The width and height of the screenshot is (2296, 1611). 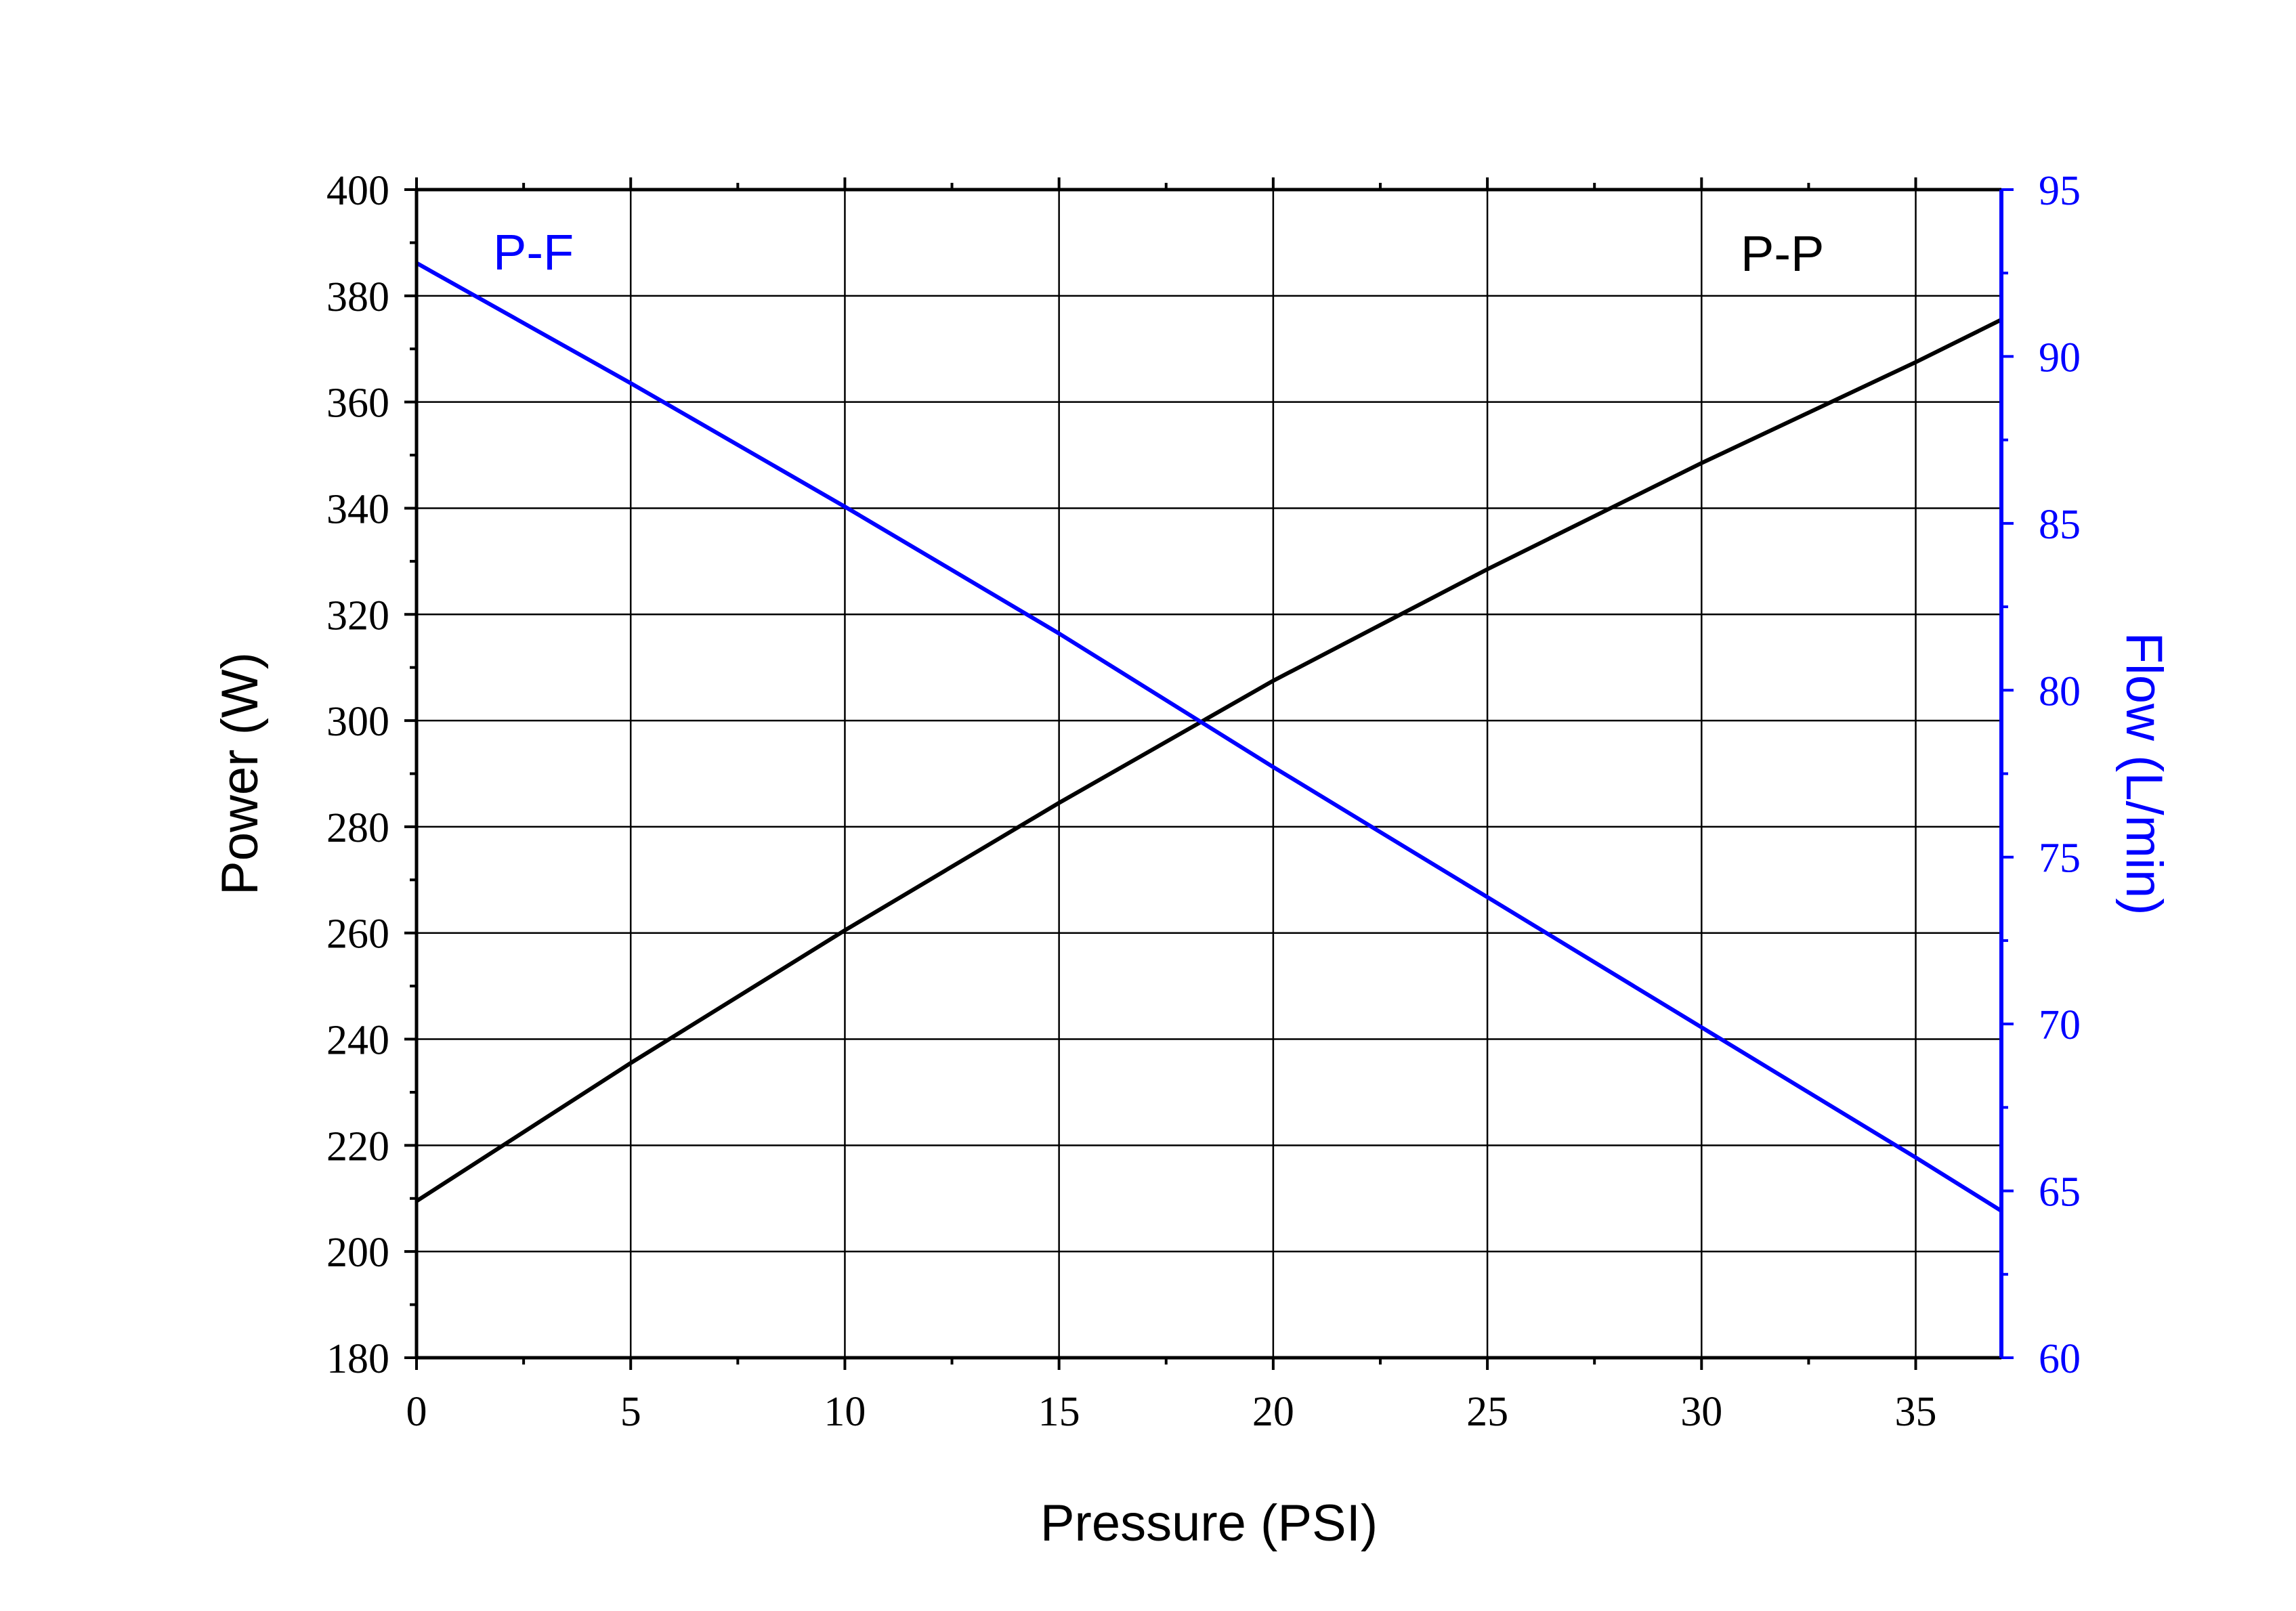 I want to click on x-tick-label: 0, so click(x=416, y=1412).